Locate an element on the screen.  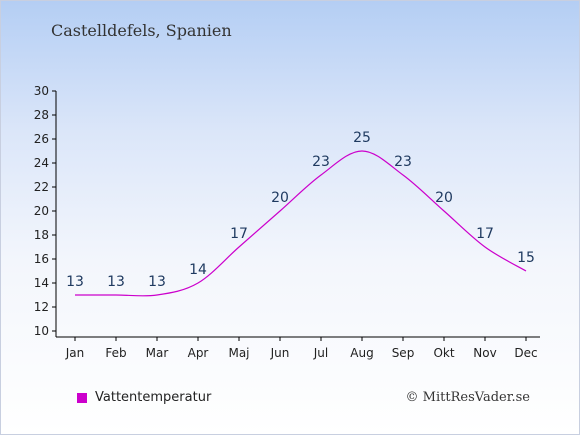
x-tick-label: Jan is located at coordinates (75, 353).